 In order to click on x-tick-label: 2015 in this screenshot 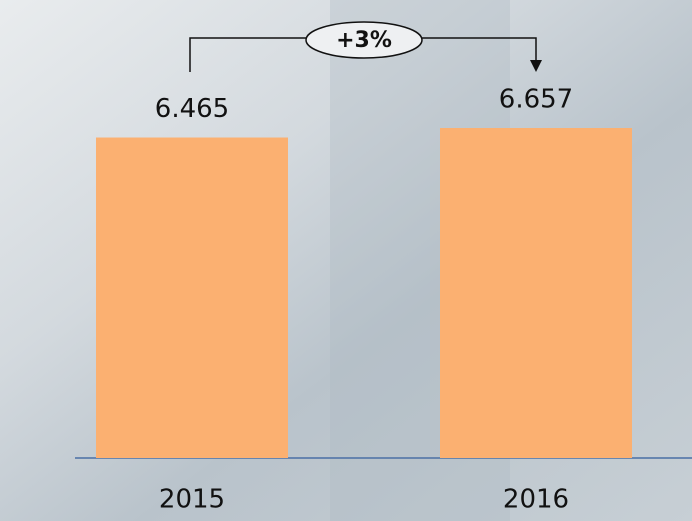, I will do `click(192, 500)`.